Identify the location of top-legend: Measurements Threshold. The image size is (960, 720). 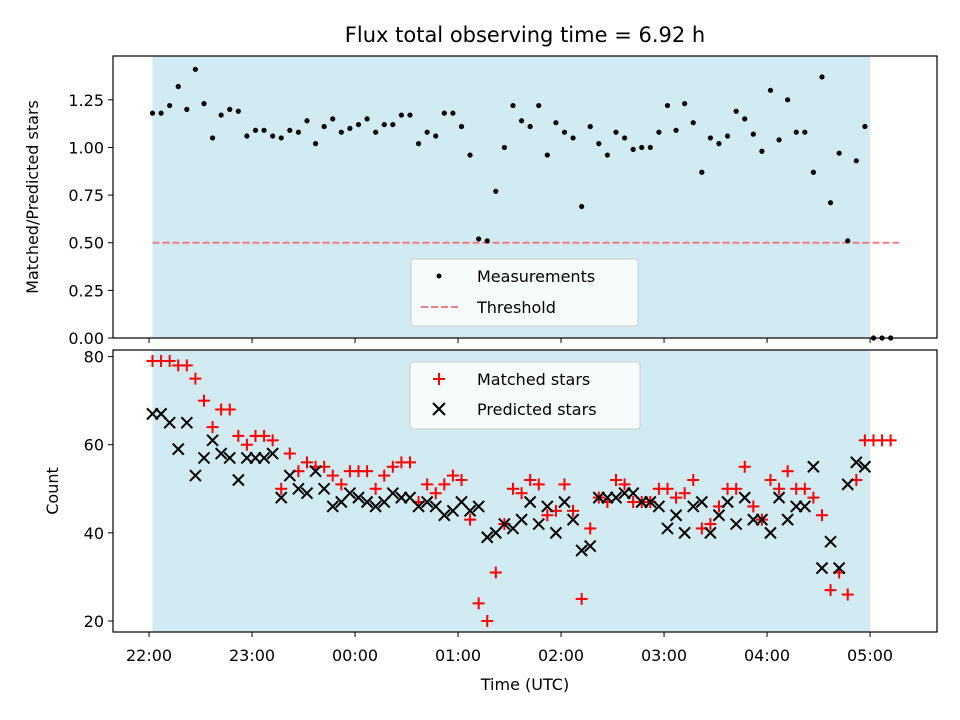
(524, 292).